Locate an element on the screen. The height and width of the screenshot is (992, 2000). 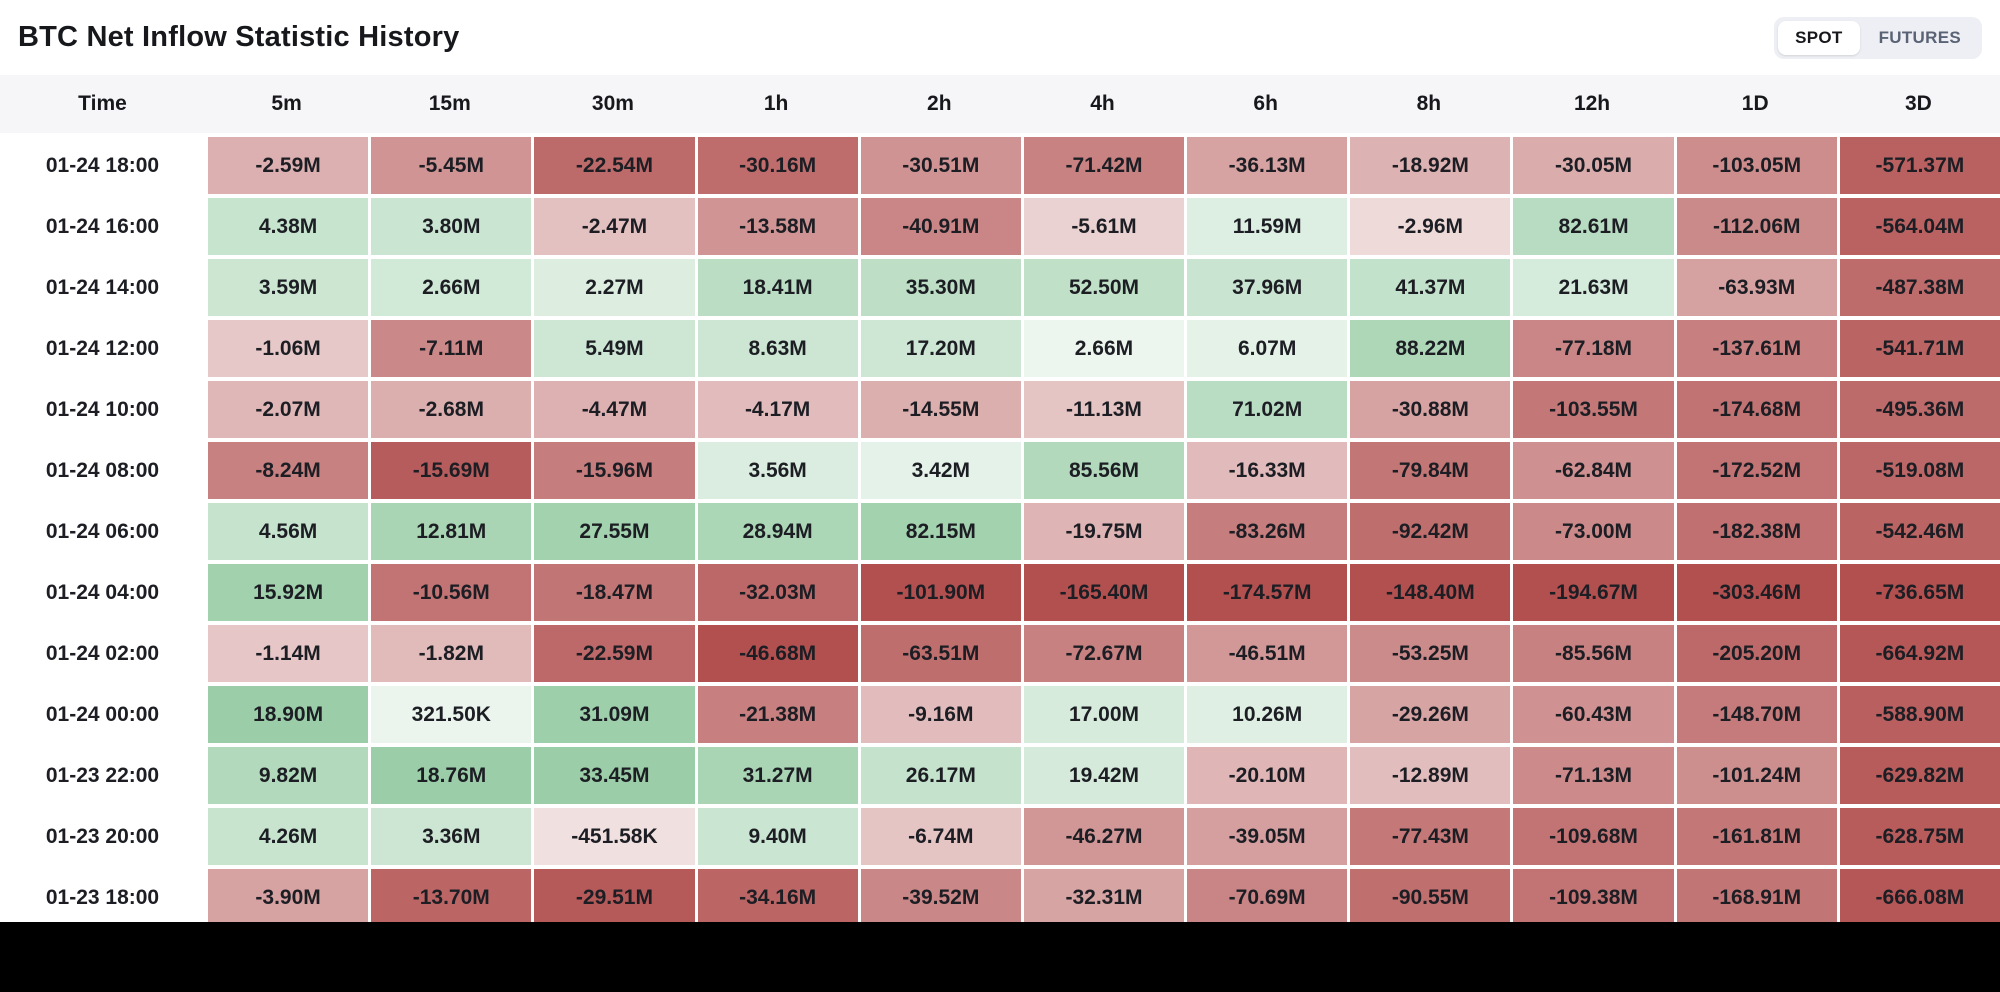
netflow-cell: -62.84M is located at coordinates (1593, 470).